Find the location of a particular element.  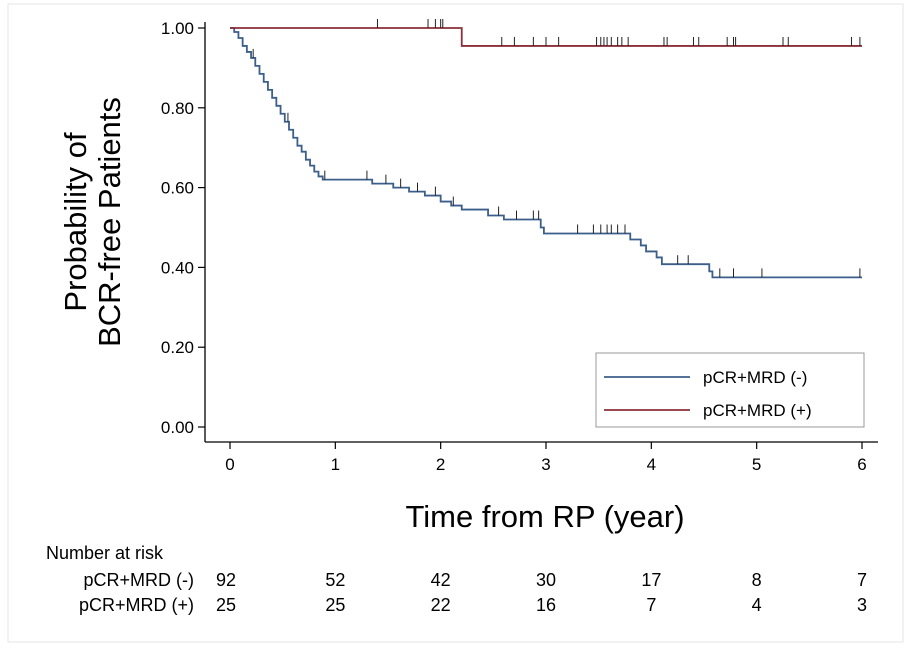

legend-label-1: pCR+MRD (-) is located at coordinates (755, 377).